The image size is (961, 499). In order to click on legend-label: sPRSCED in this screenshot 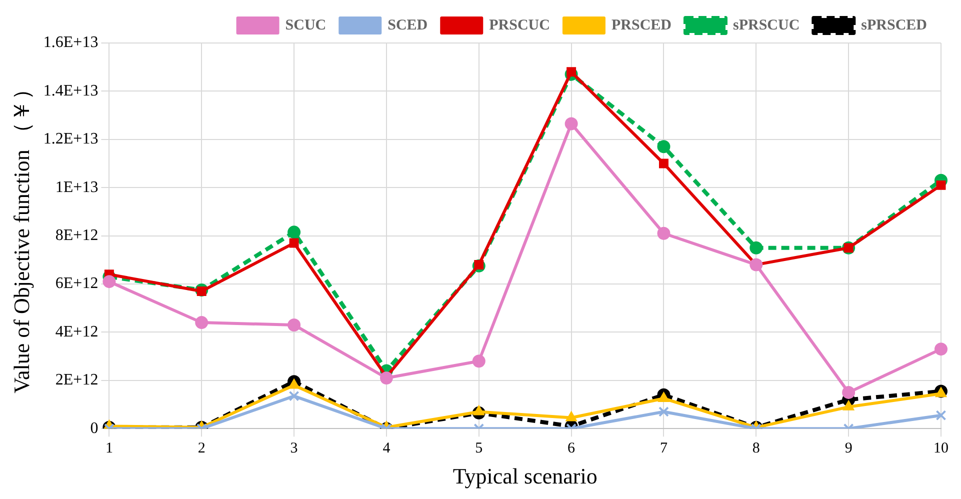, I will do `click(894, 25)`.